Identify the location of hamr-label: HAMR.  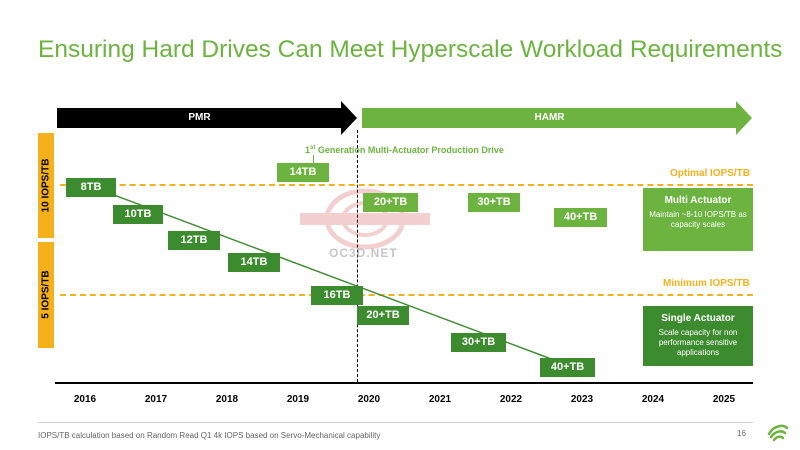
(549, 117).